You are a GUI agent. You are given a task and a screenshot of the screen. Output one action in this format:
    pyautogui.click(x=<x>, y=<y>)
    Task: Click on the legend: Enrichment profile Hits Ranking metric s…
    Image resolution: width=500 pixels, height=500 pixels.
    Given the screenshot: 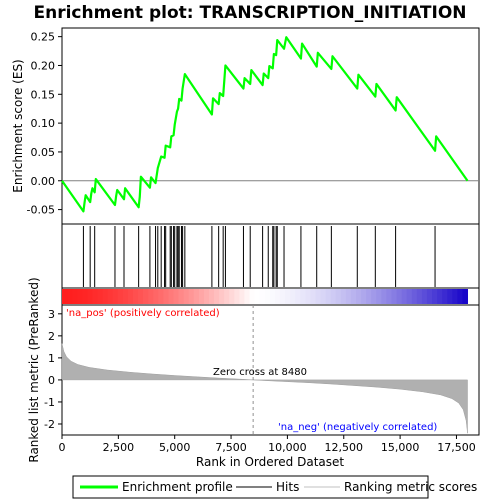 What is the action you would take?
    pyautogui.click(x=275, y=487)
    